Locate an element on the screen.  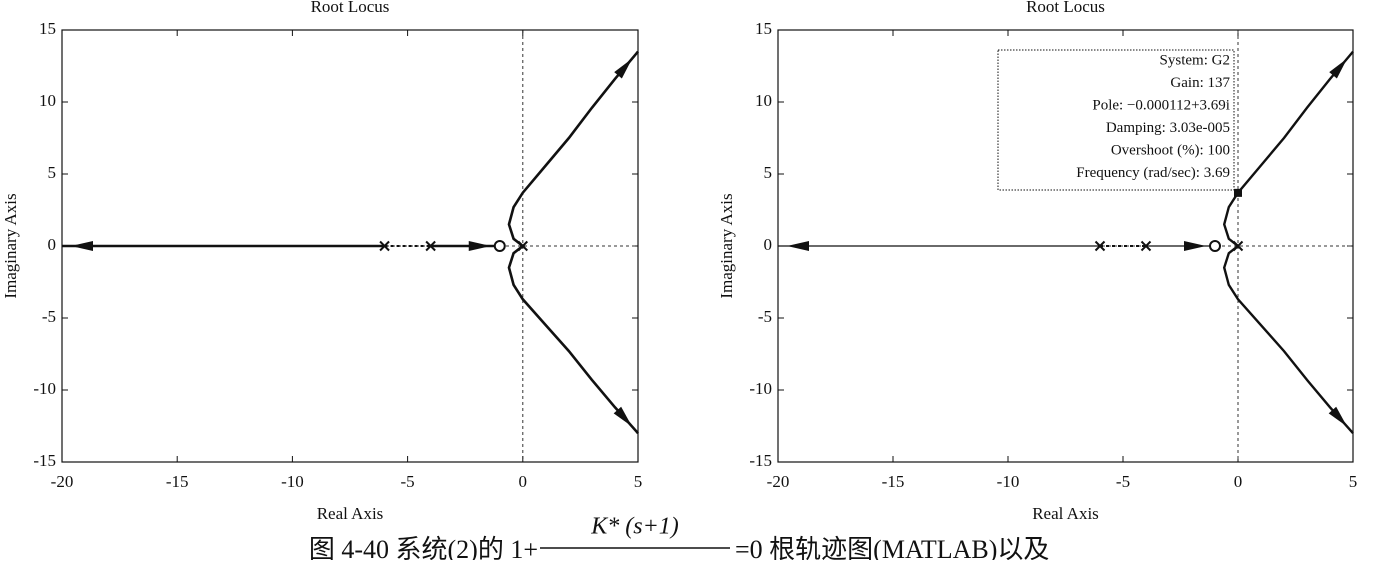
datatip-line: Overshoot (%): 100 is located at coordinates (1170, 150).